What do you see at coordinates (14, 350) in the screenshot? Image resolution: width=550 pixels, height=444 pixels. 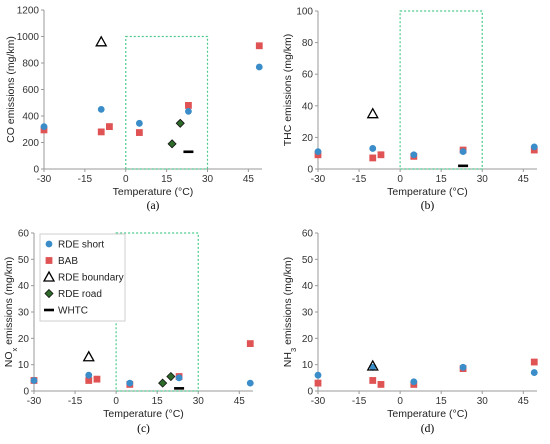 I see `y-axis-label-sub: x` at bounding box center [14, 350].